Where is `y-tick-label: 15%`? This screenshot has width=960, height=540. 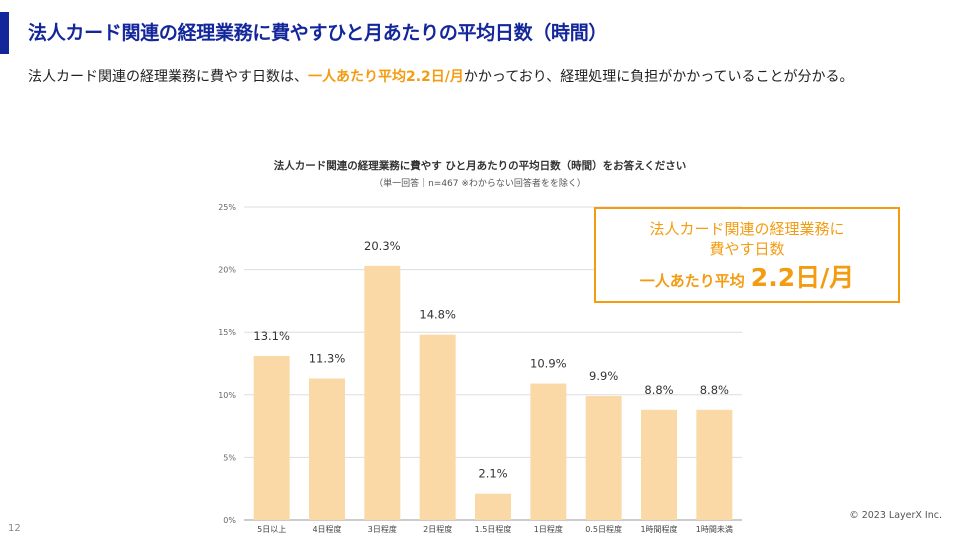
y-tick-label: 15% is located at coordinates (227, 332).